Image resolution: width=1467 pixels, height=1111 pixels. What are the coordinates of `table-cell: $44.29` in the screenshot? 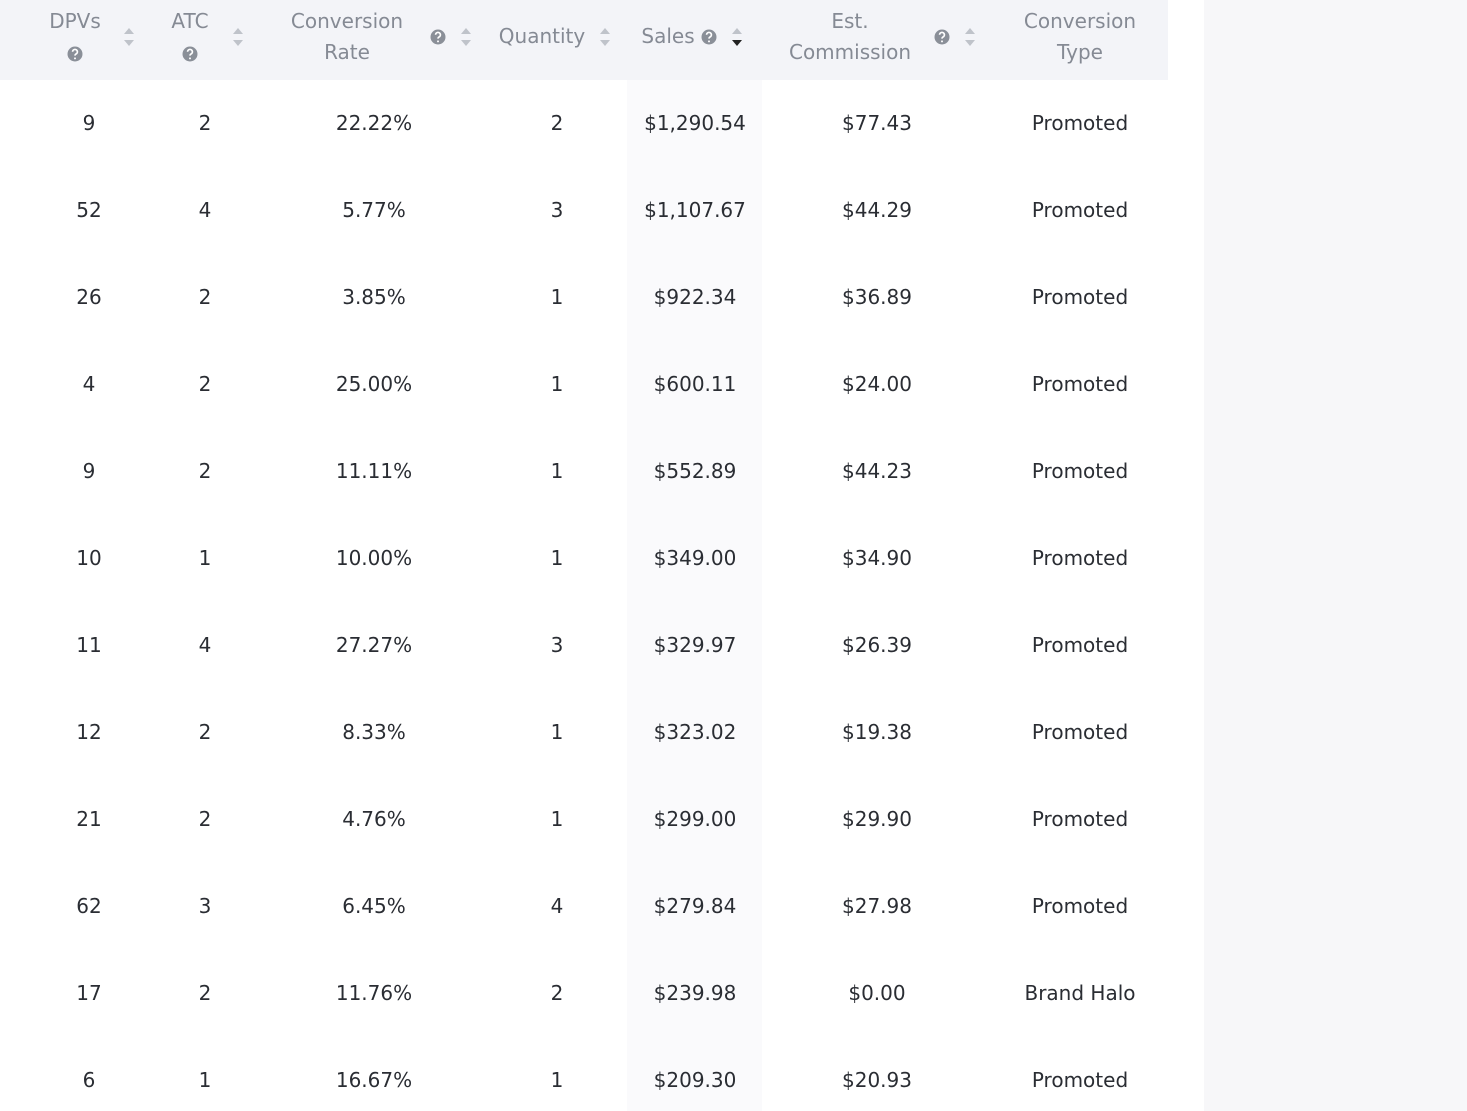 It's located at (877, 210).